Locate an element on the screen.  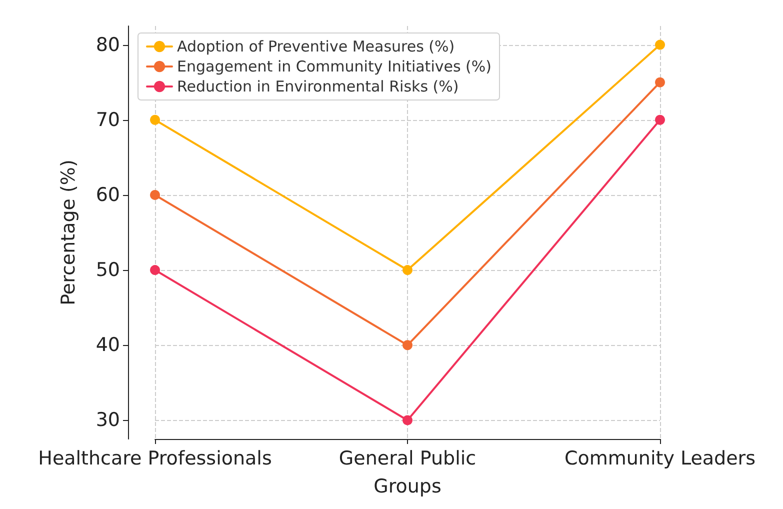
x-tick-label: Healthcare Professionals is located at coordinates (155, 459).